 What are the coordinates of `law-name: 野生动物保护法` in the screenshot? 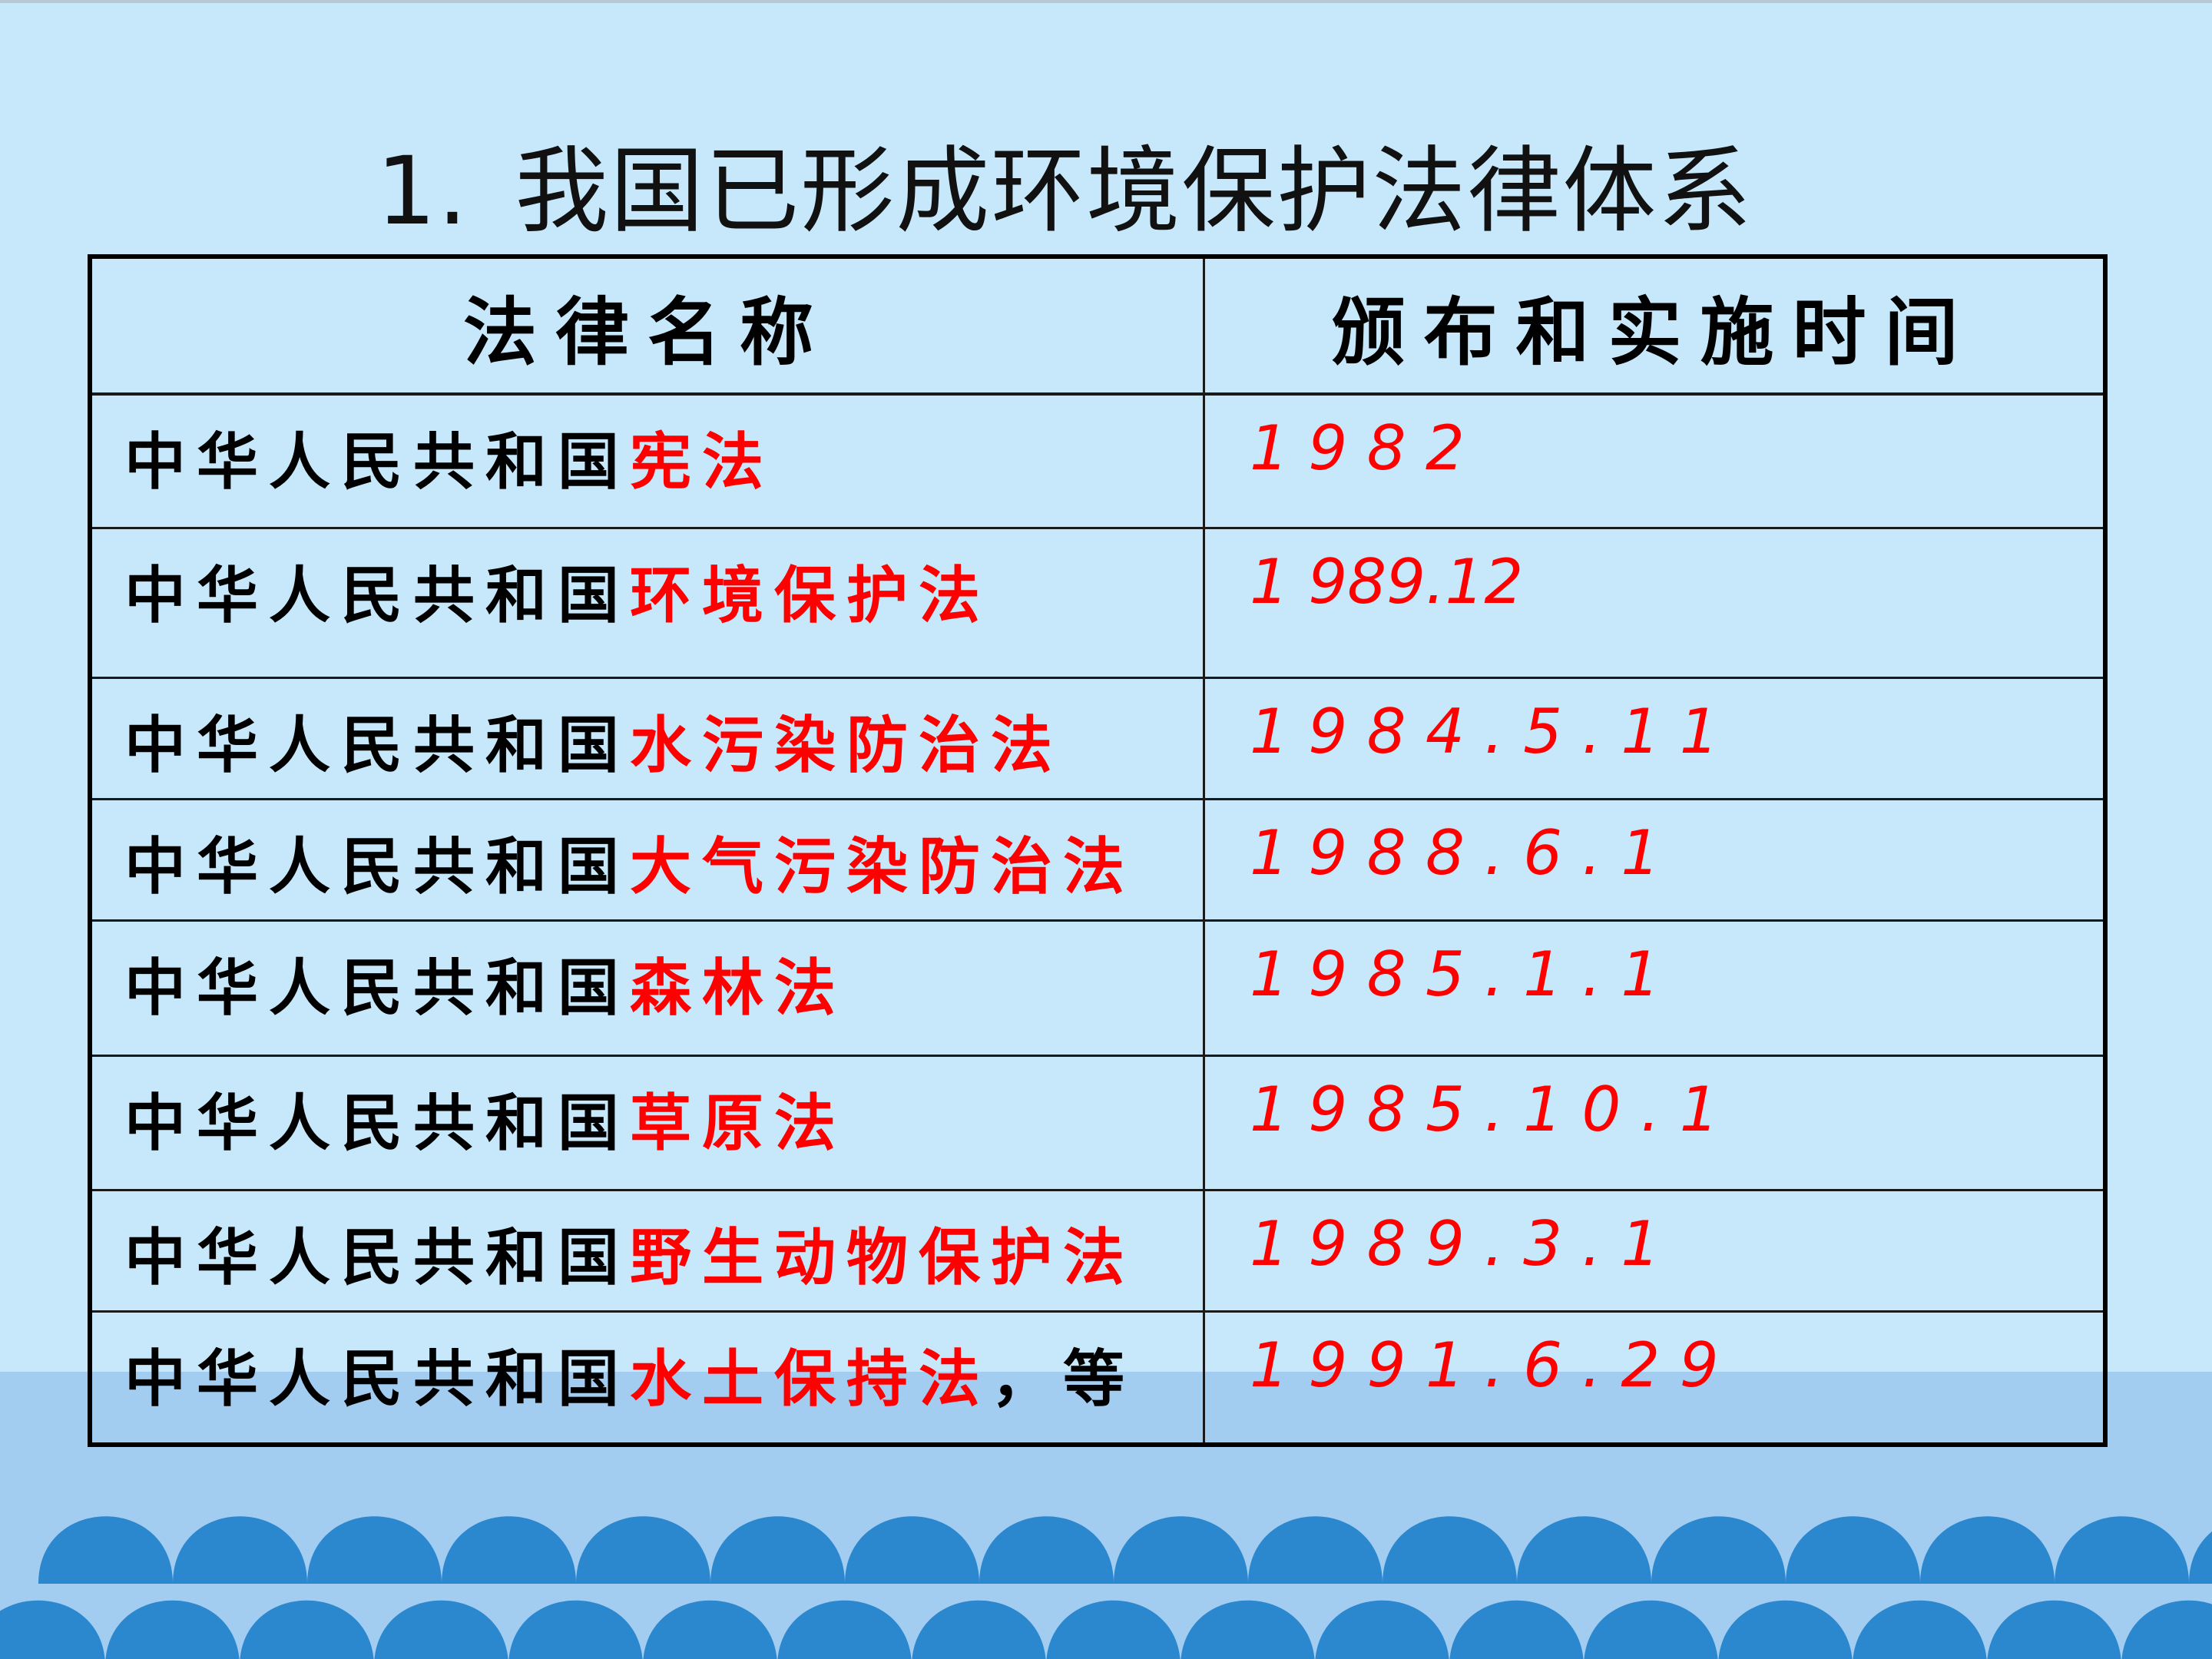 It's located at (882, 1257).